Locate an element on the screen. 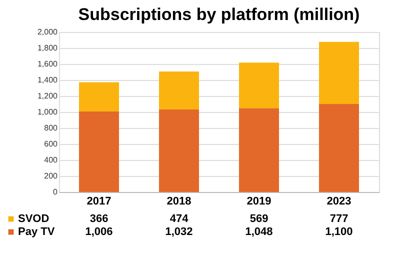 Image resolution: width=420 pixels, height=268 pixels. y-tick-label: 2,000 is located at coordinates (47, 32).